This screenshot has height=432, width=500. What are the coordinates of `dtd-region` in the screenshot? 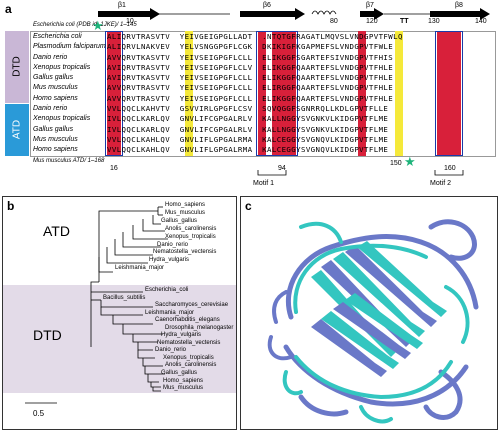 It's located at (119, 339).